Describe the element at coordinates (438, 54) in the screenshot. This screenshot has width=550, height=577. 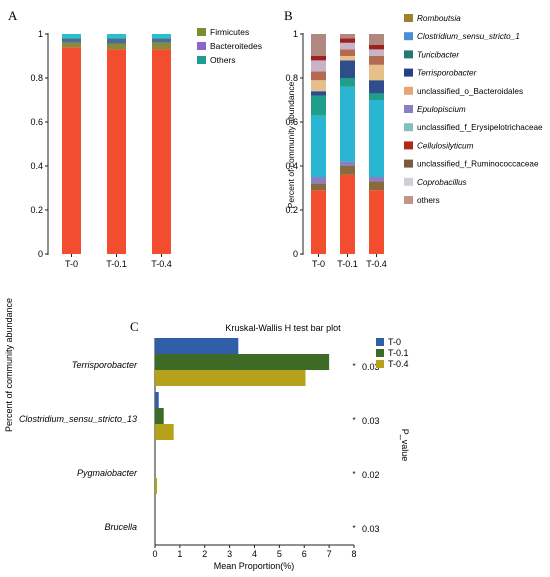
I see `legend-label: Turicibacter` at that location.